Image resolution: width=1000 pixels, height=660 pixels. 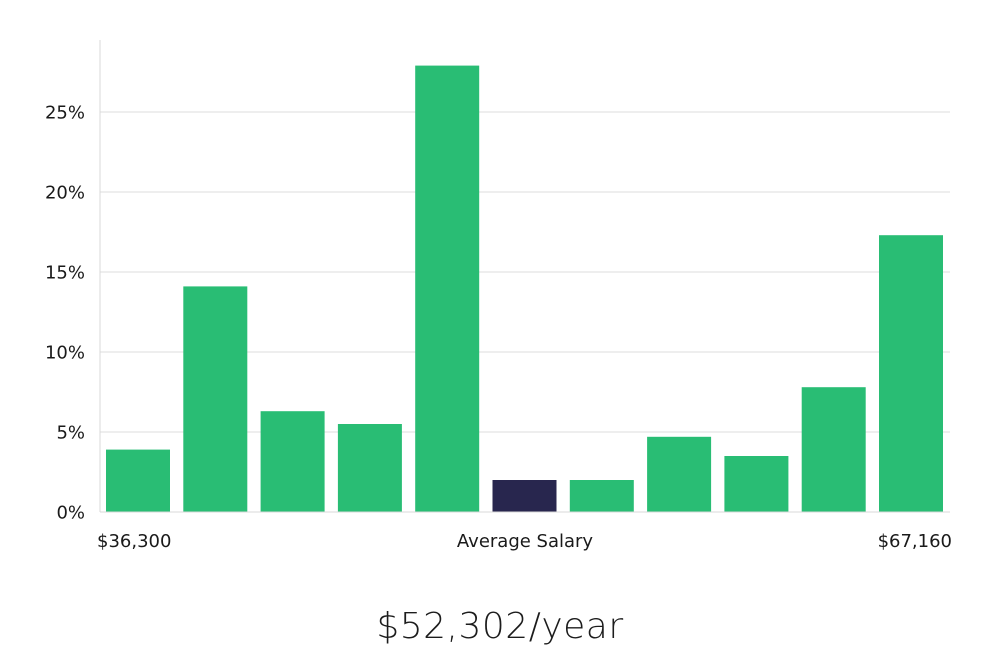 I want to click on y-tick-label-0: 0%, so click(x=70, y=513).